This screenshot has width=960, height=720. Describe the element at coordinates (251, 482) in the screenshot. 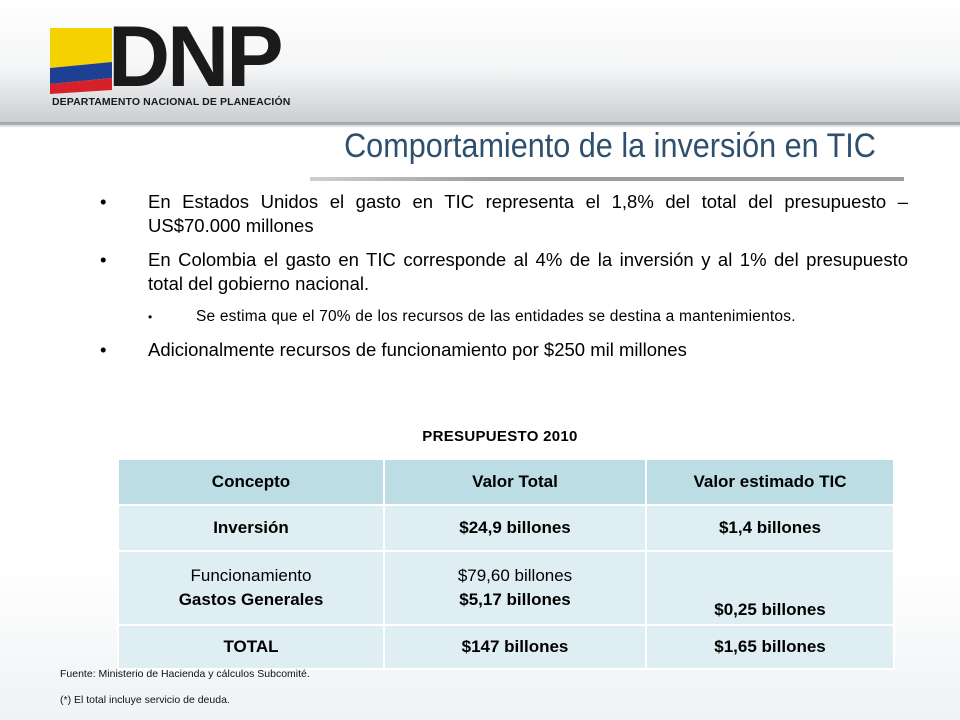

I see `header-concepto: Concepto` at that location.